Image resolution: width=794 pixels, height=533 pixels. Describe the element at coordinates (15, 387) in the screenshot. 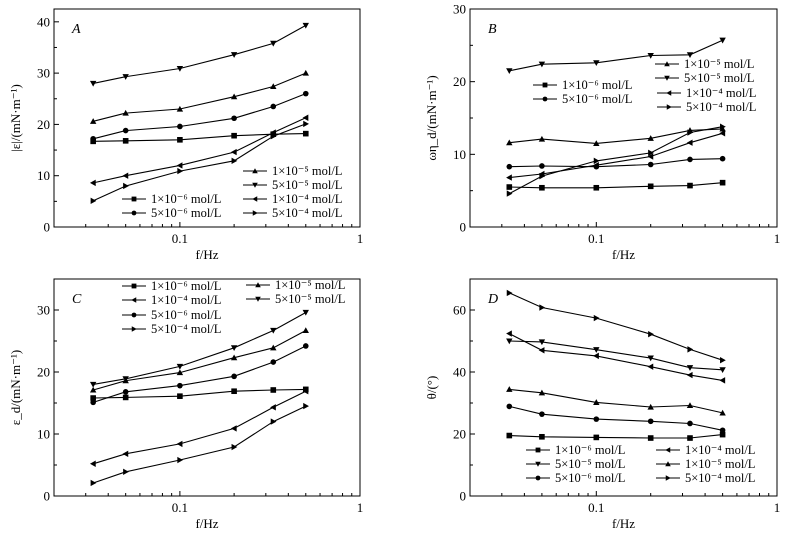

I see `y-axis-title: ε_d/(mN·m⁻¹)` at that location.